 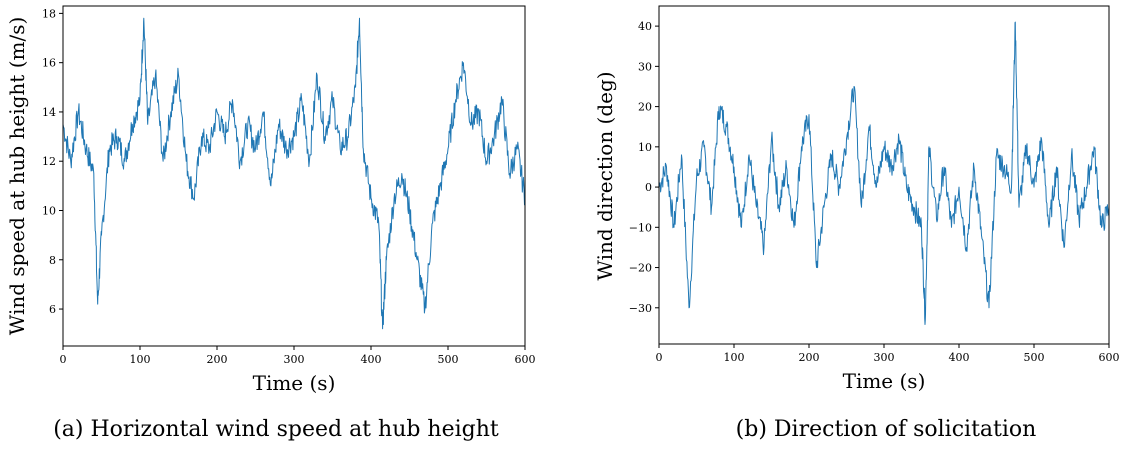 What do you see at coordinates (959, 357) in the screenshot?
I see `panel-b-x-tick-label: 400` at bounding box center [959, 357].